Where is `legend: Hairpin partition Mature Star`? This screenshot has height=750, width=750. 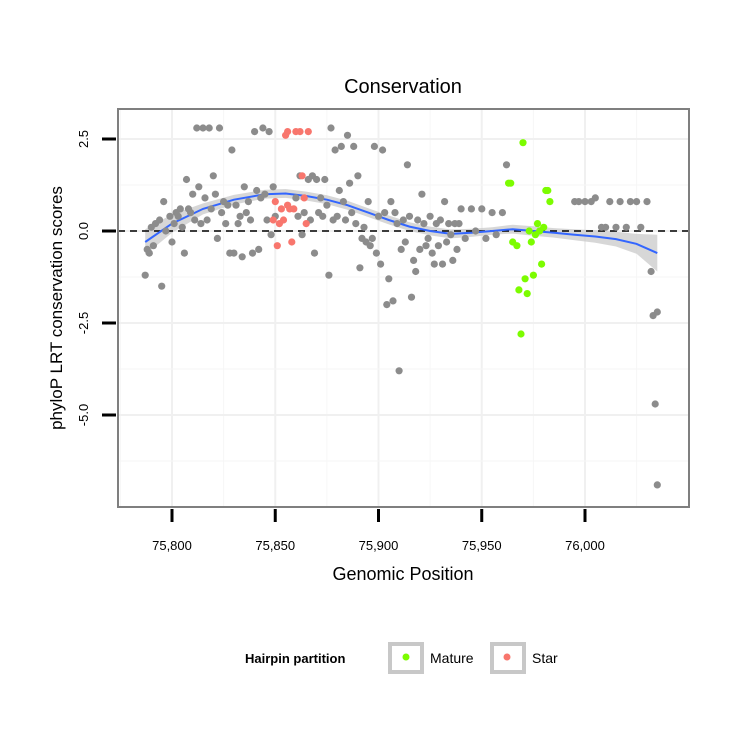
legend: Hairpin partition Mature Star is located at coordinates (401, 658).